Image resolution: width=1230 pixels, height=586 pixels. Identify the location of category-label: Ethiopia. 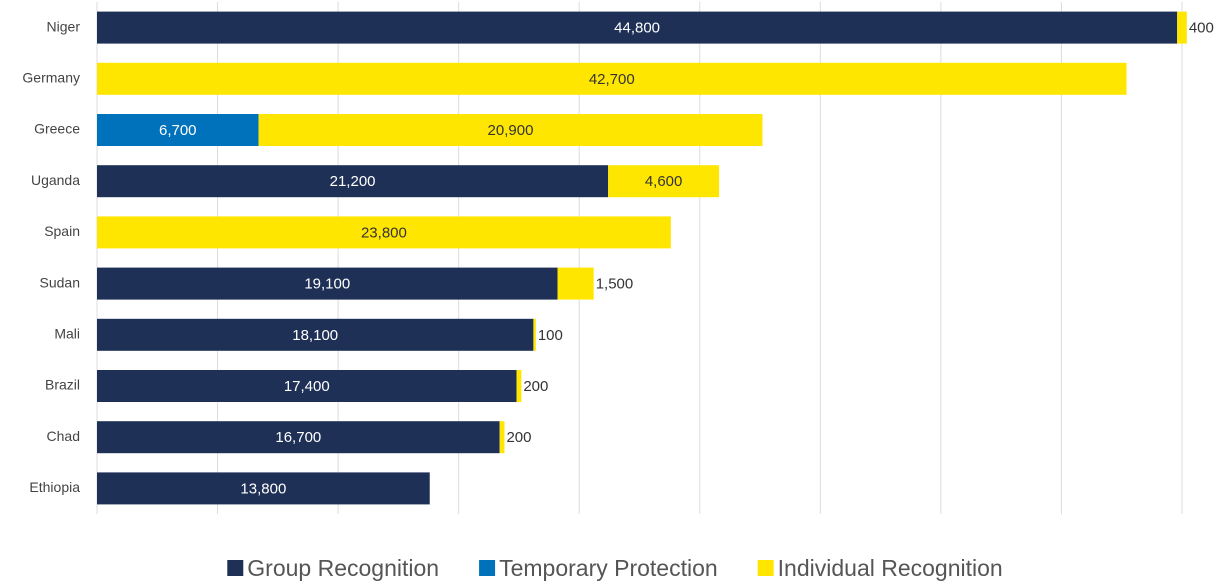
(54, 487).